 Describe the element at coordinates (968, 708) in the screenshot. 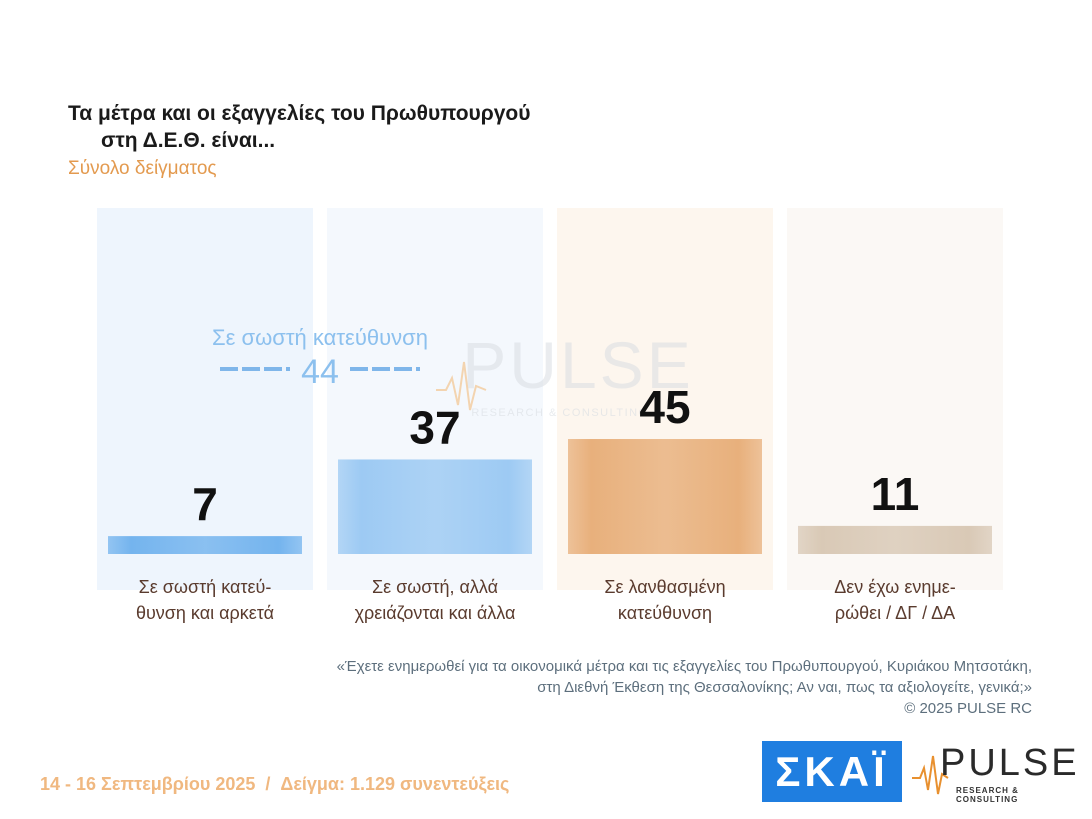

I see `copyright: © 2025 PULSE RC` at that location.